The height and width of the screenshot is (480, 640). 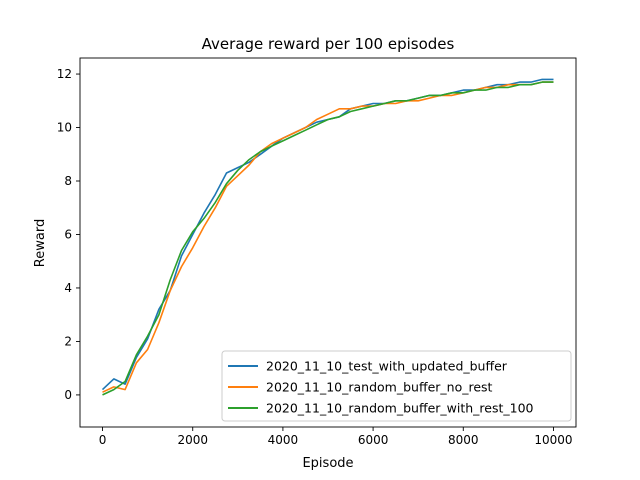 What do you see at coordinates (373, 440) in the screenshot?
I see `x-tick-label: 6000` at bounding box center [373, 440].